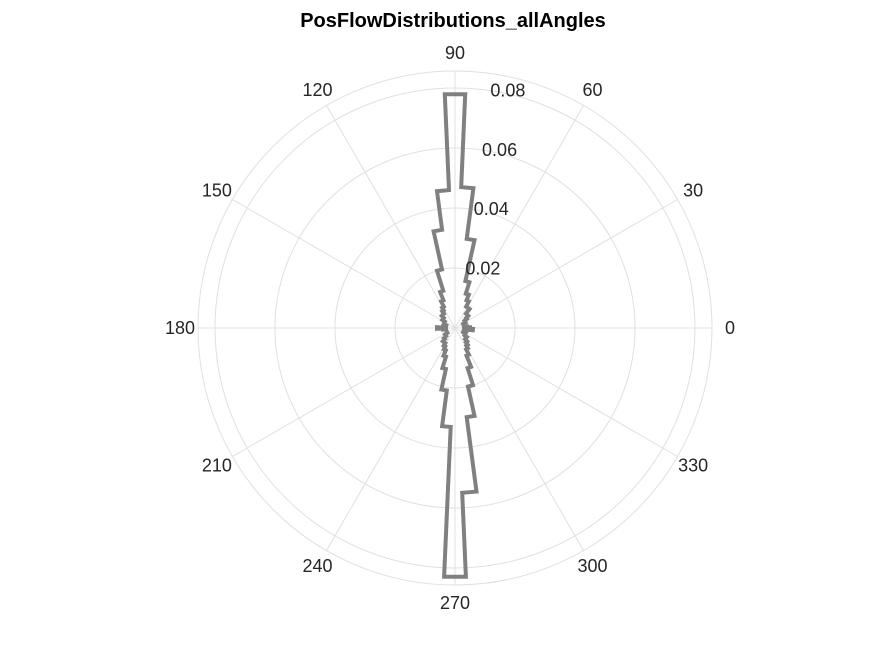  I want to click on r-tick-label-0.06: 0.06, so click(499, 150).